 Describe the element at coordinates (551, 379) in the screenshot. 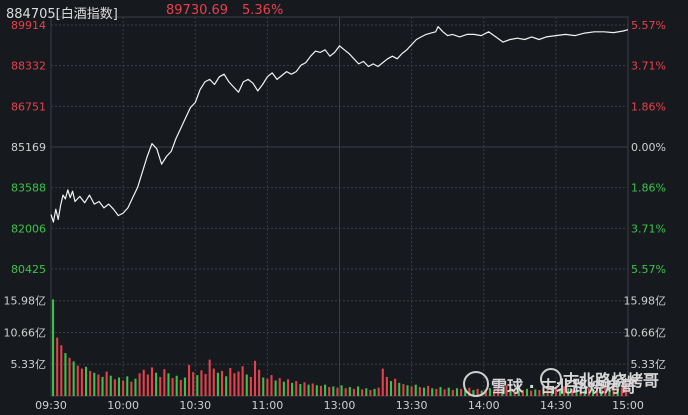

I see `wechat-logo-icon` at that location.